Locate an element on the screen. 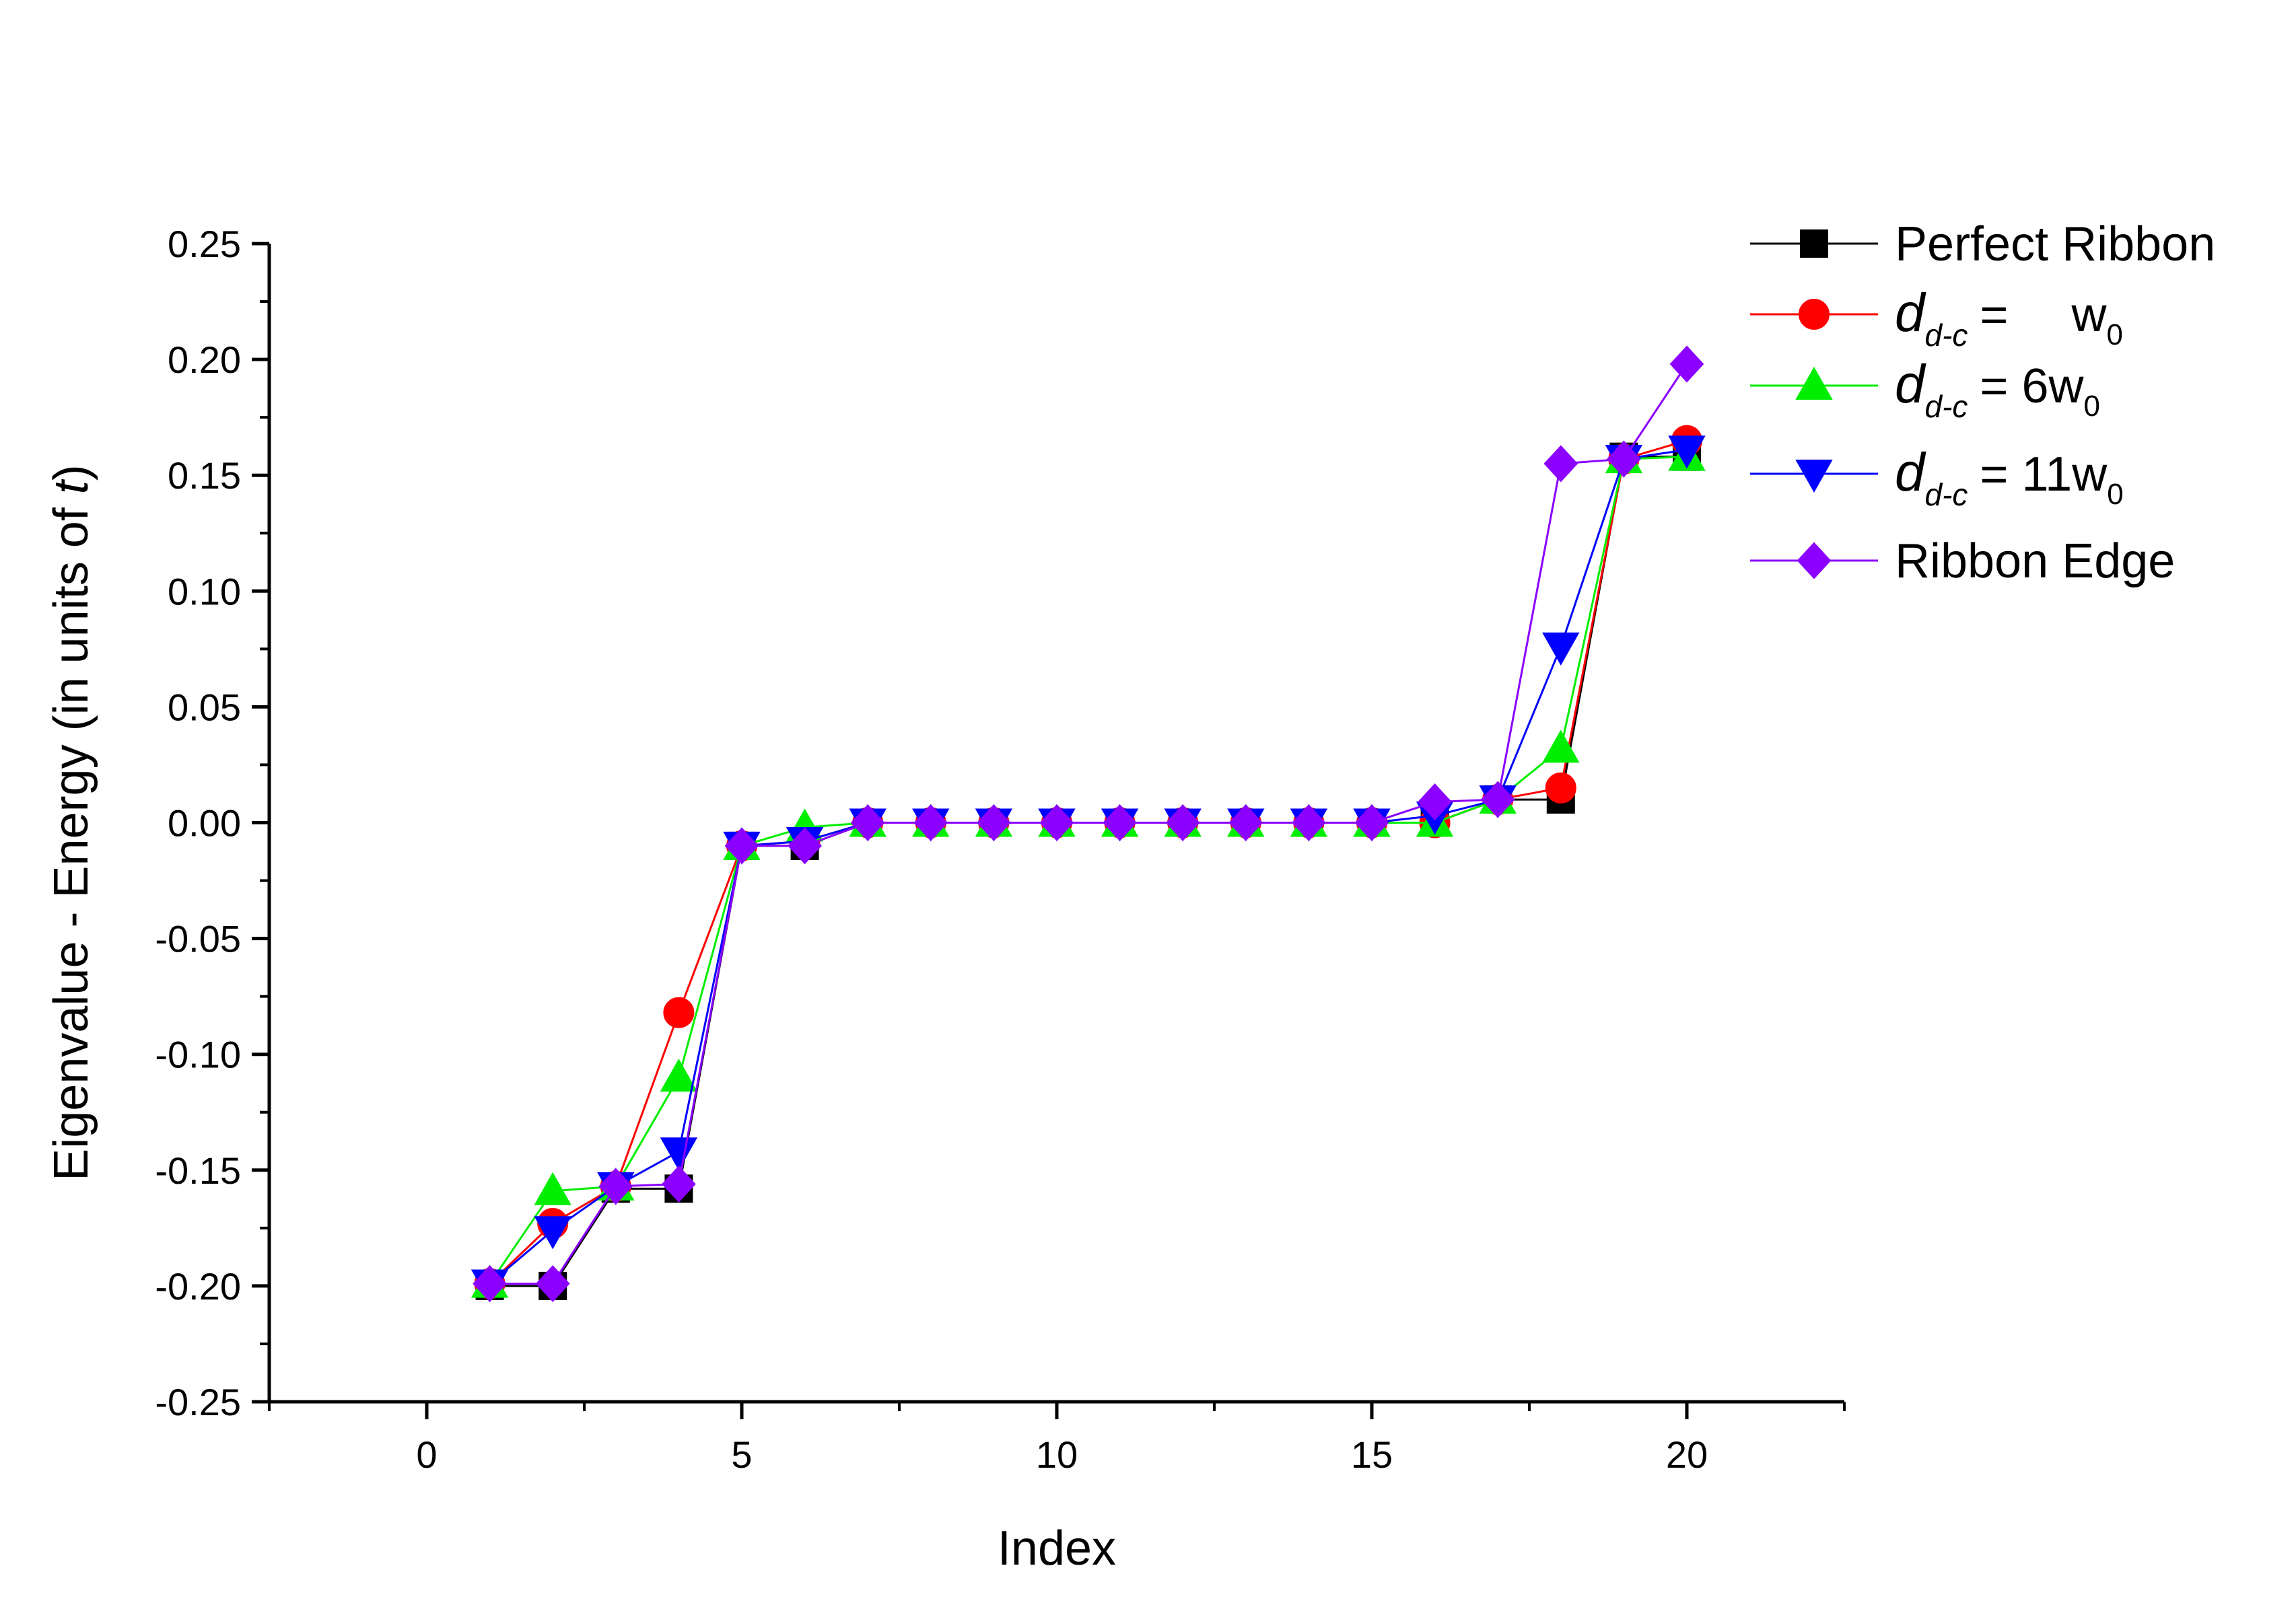 The width and height of the screenshot is (2296, 1605). legend-item: Ribbon Edge is located at coordinates (1962, 561).